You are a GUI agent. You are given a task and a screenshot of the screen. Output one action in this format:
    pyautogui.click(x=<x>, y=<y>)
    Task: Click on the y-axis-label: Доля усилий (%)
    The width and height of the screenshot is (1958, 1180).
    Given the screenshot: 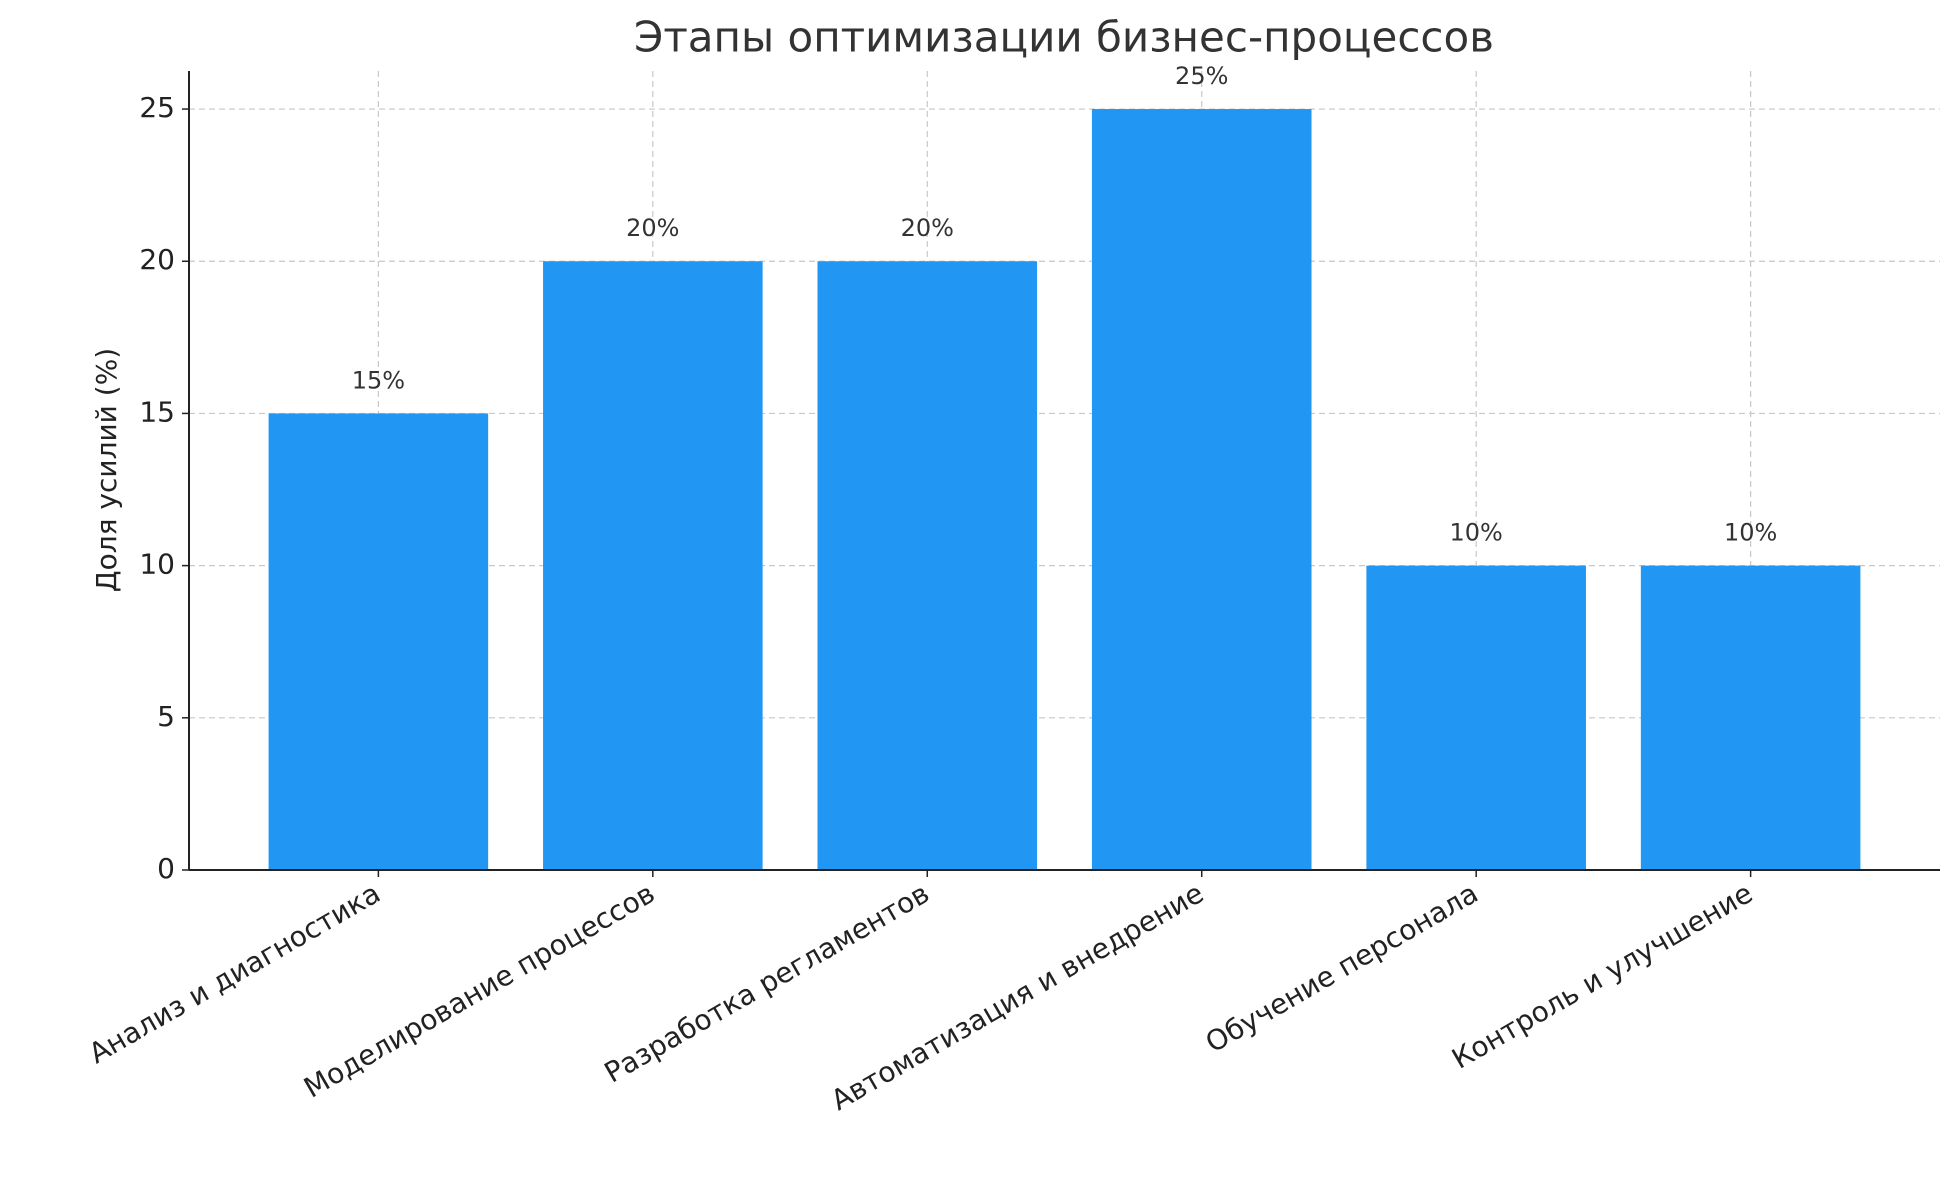 What is the action you would take?
    pyautogui.click(x=106, y=470)
    